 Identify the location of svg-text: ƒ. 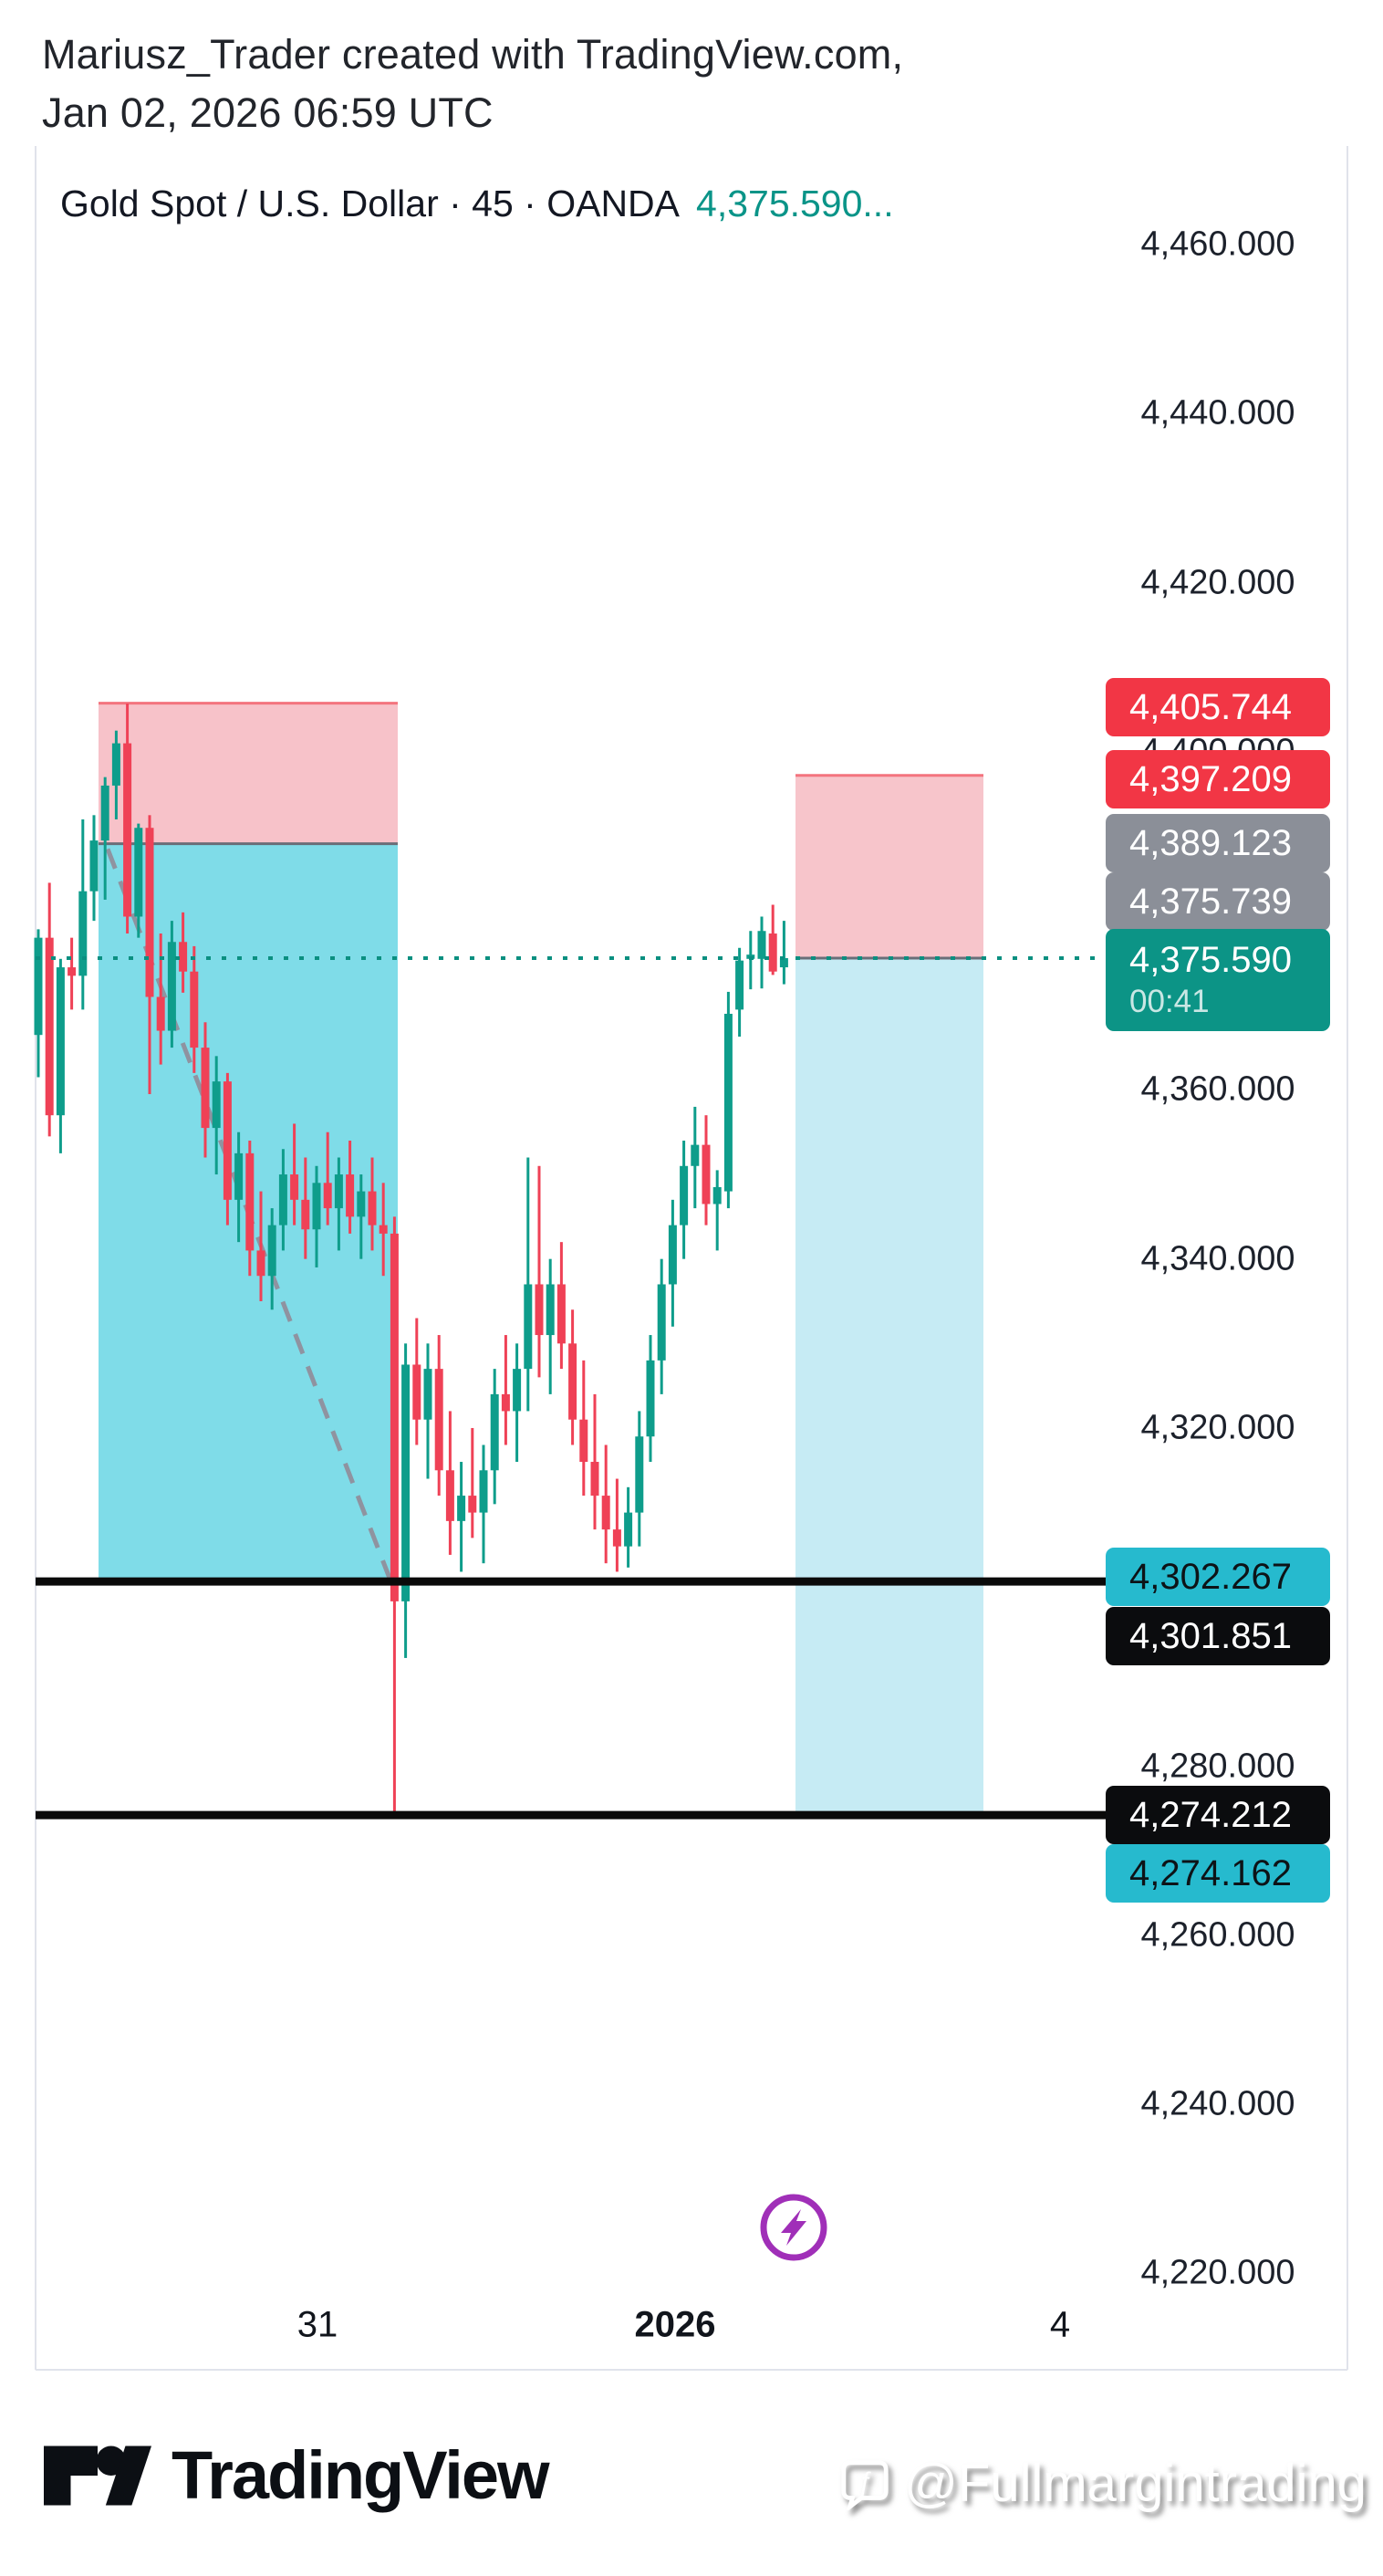
(865, 2481).